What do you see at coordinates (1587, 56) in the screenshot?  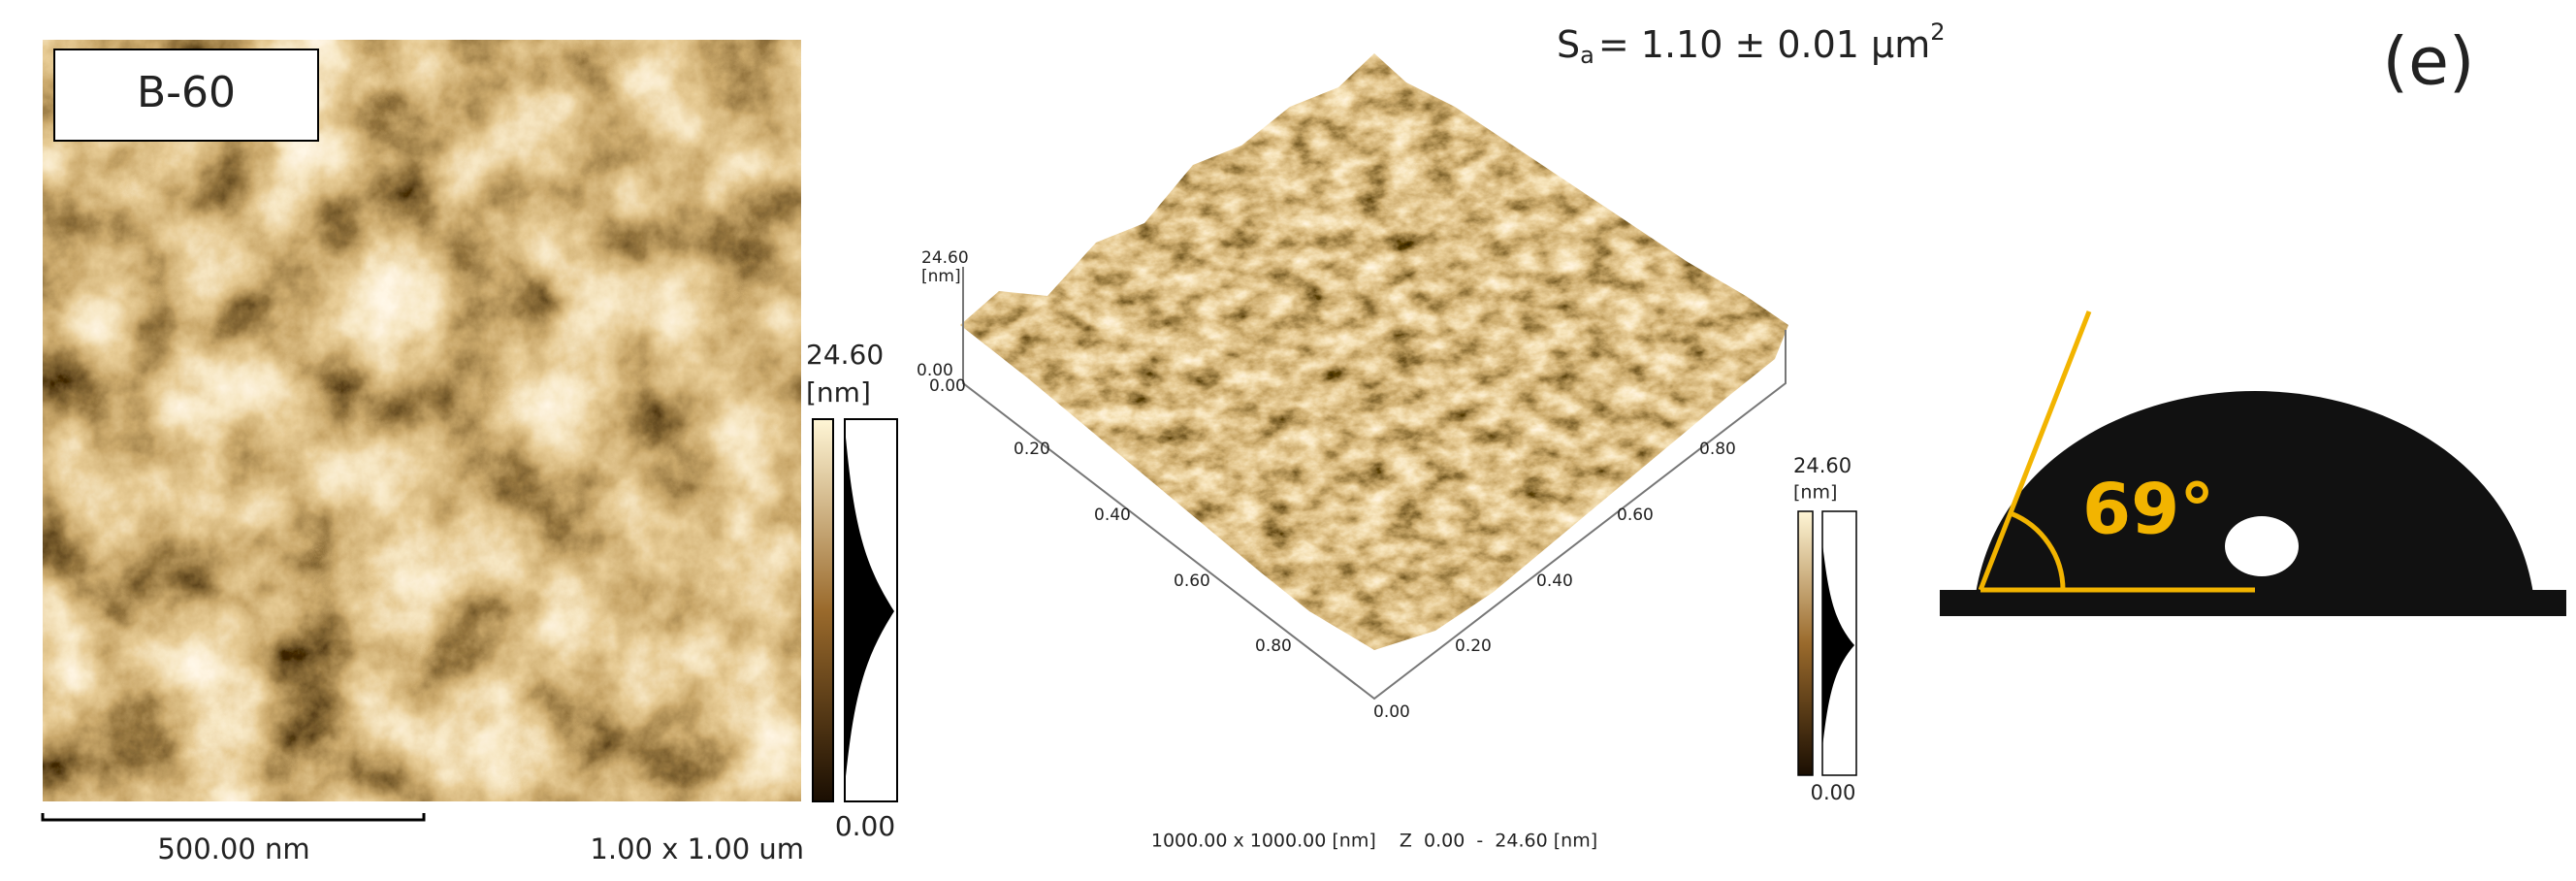 I see `roughness-sub: a` at bounding box center [1587, 56].